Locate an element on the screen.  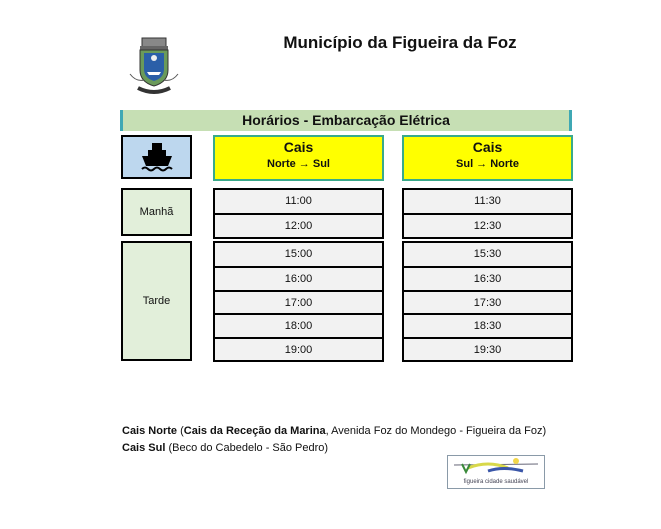
ship-icon is located at coordinates (156, 157).